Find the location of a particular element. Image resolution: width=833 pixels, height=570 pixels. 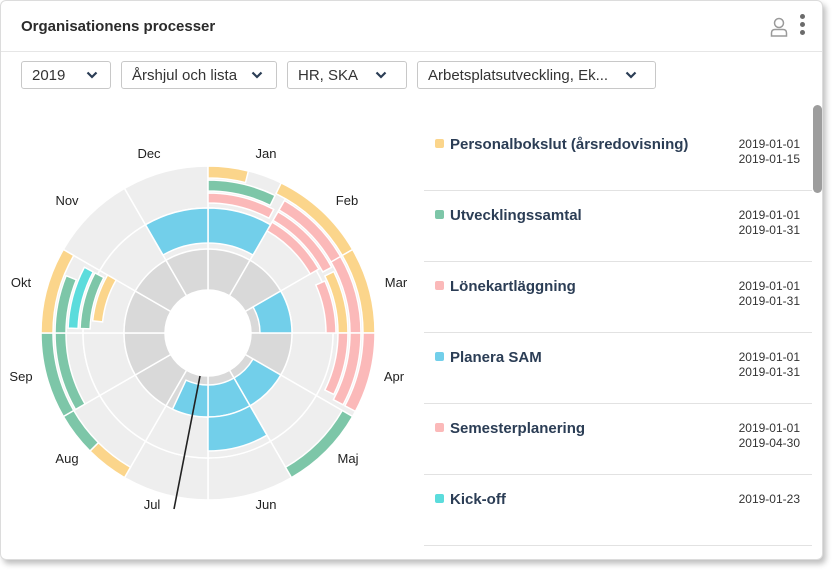

scrollbar-thumb is located at coordinates (817, 149).